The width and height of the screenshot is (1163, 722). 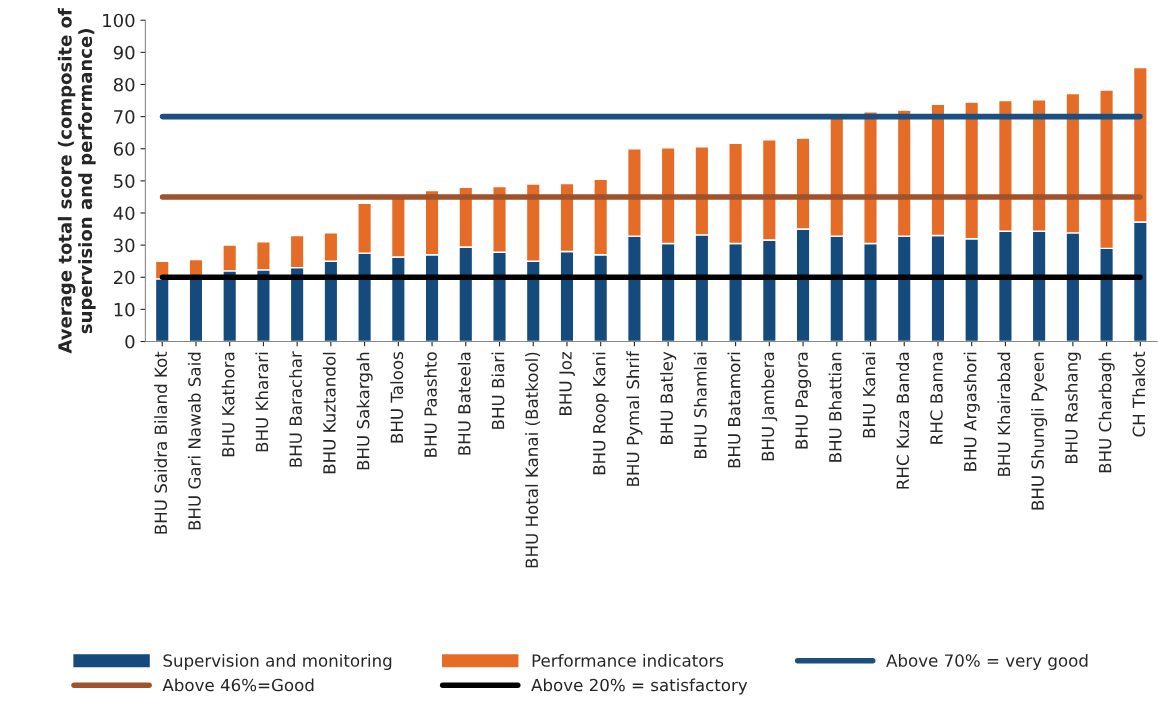 What do you see at coordinates (769, 406) in the screenshot?
I see `x-tick-label: BHU Jambera` at bounding box center [769, 406].